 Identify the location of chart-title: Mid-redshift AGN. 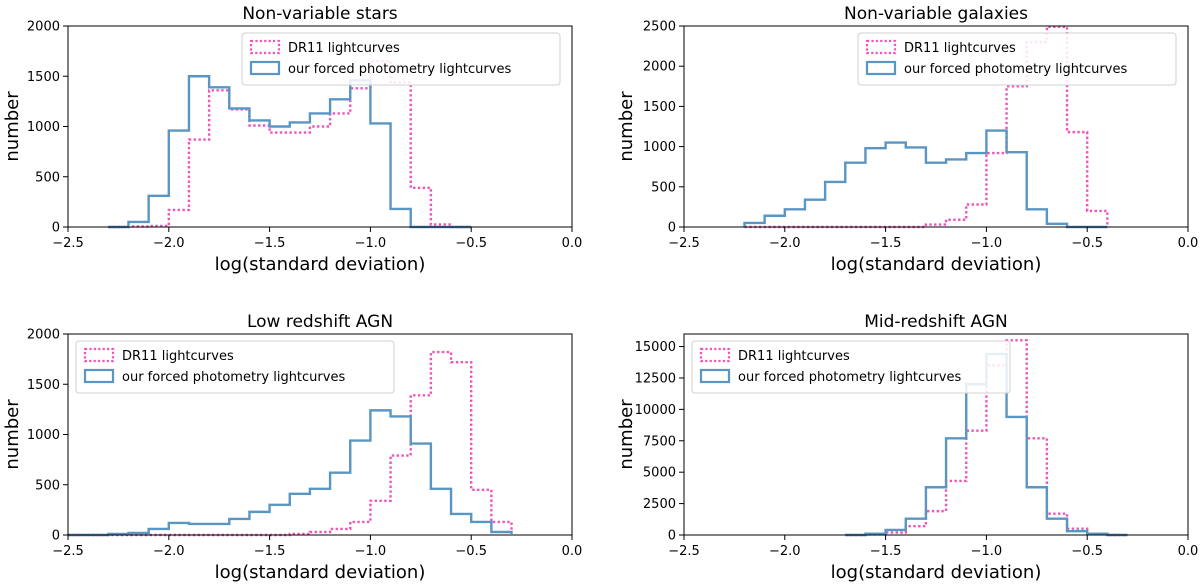
(936, 322).